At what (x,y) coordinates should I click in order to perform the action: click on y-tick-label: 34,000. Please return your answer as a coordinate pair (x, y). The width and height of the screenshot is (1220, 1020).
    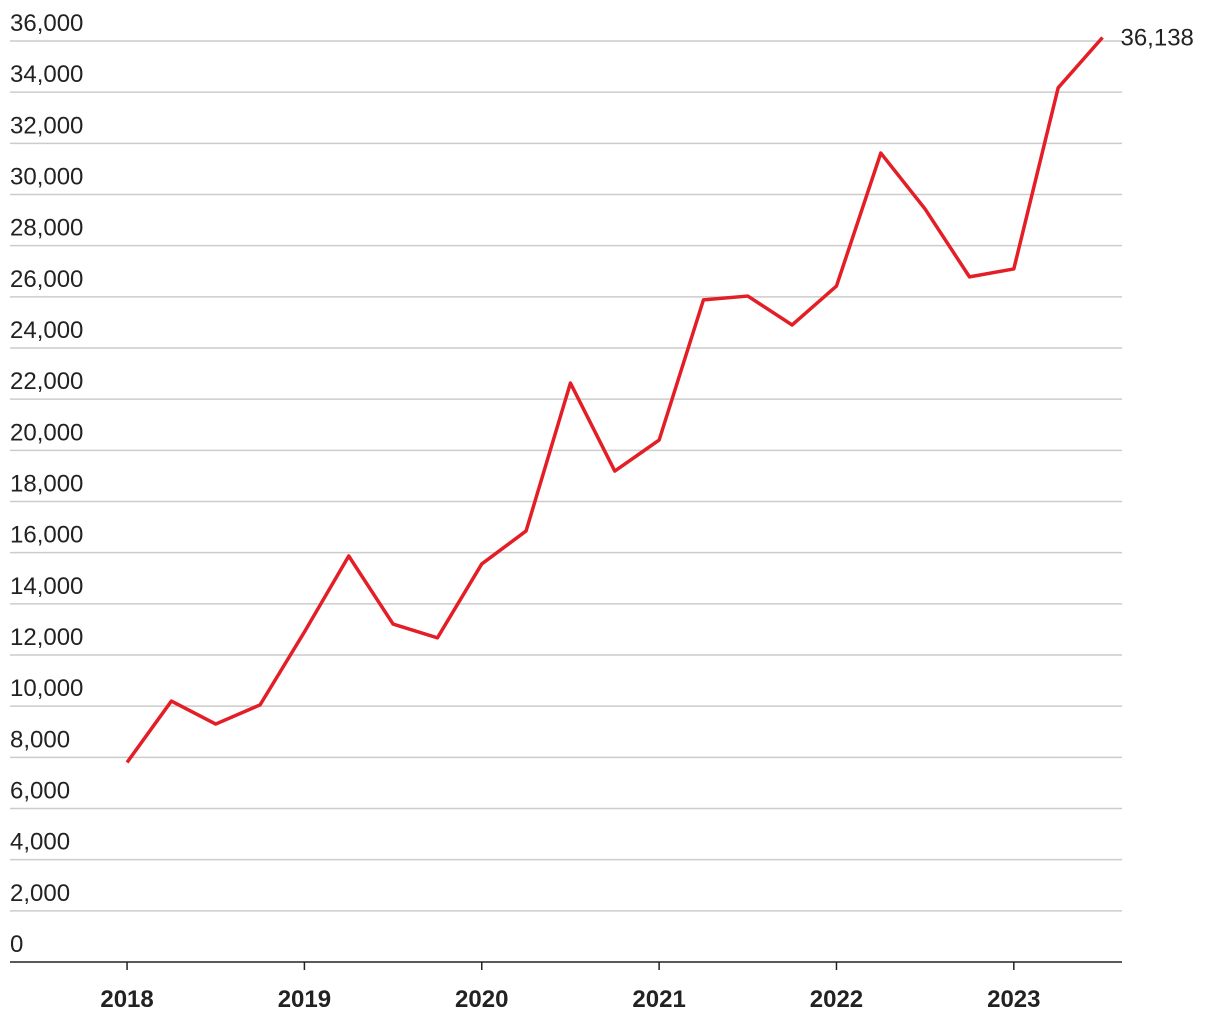
    Looking at the image, I should click on (46, 74).